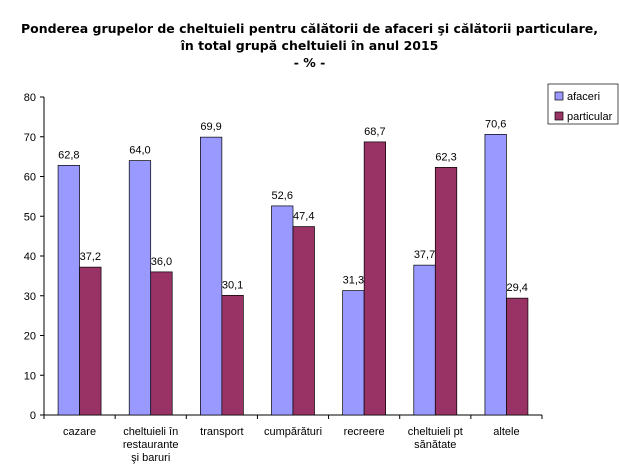 Image resolution: width=619 pixels, height=473 pixels. Describe the element at coordinates (221, 432) in the screenshot. I see `x-tick-label: transport` at that location.